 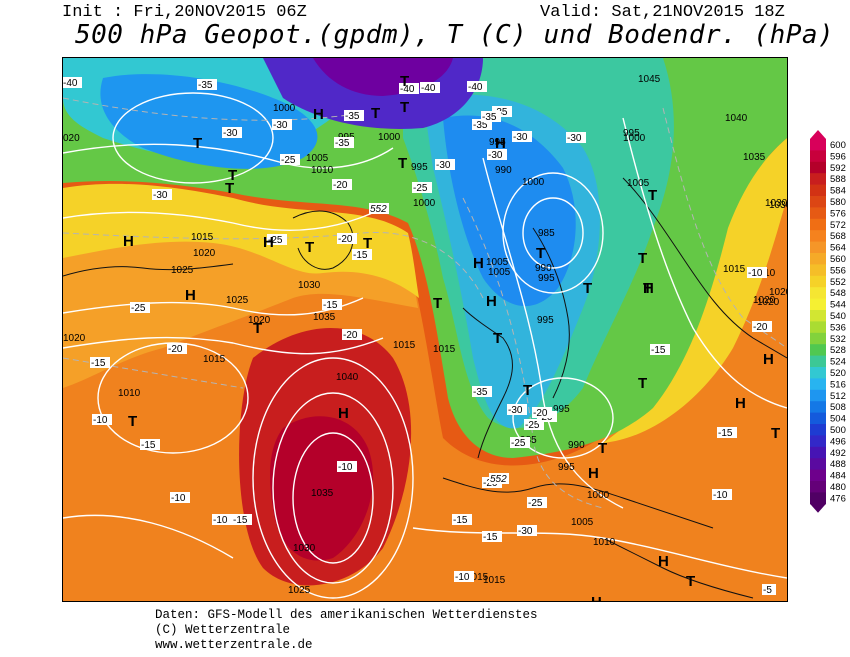 I want to click on isobar-pressure-label: 1010, so click(x=604, y=542).